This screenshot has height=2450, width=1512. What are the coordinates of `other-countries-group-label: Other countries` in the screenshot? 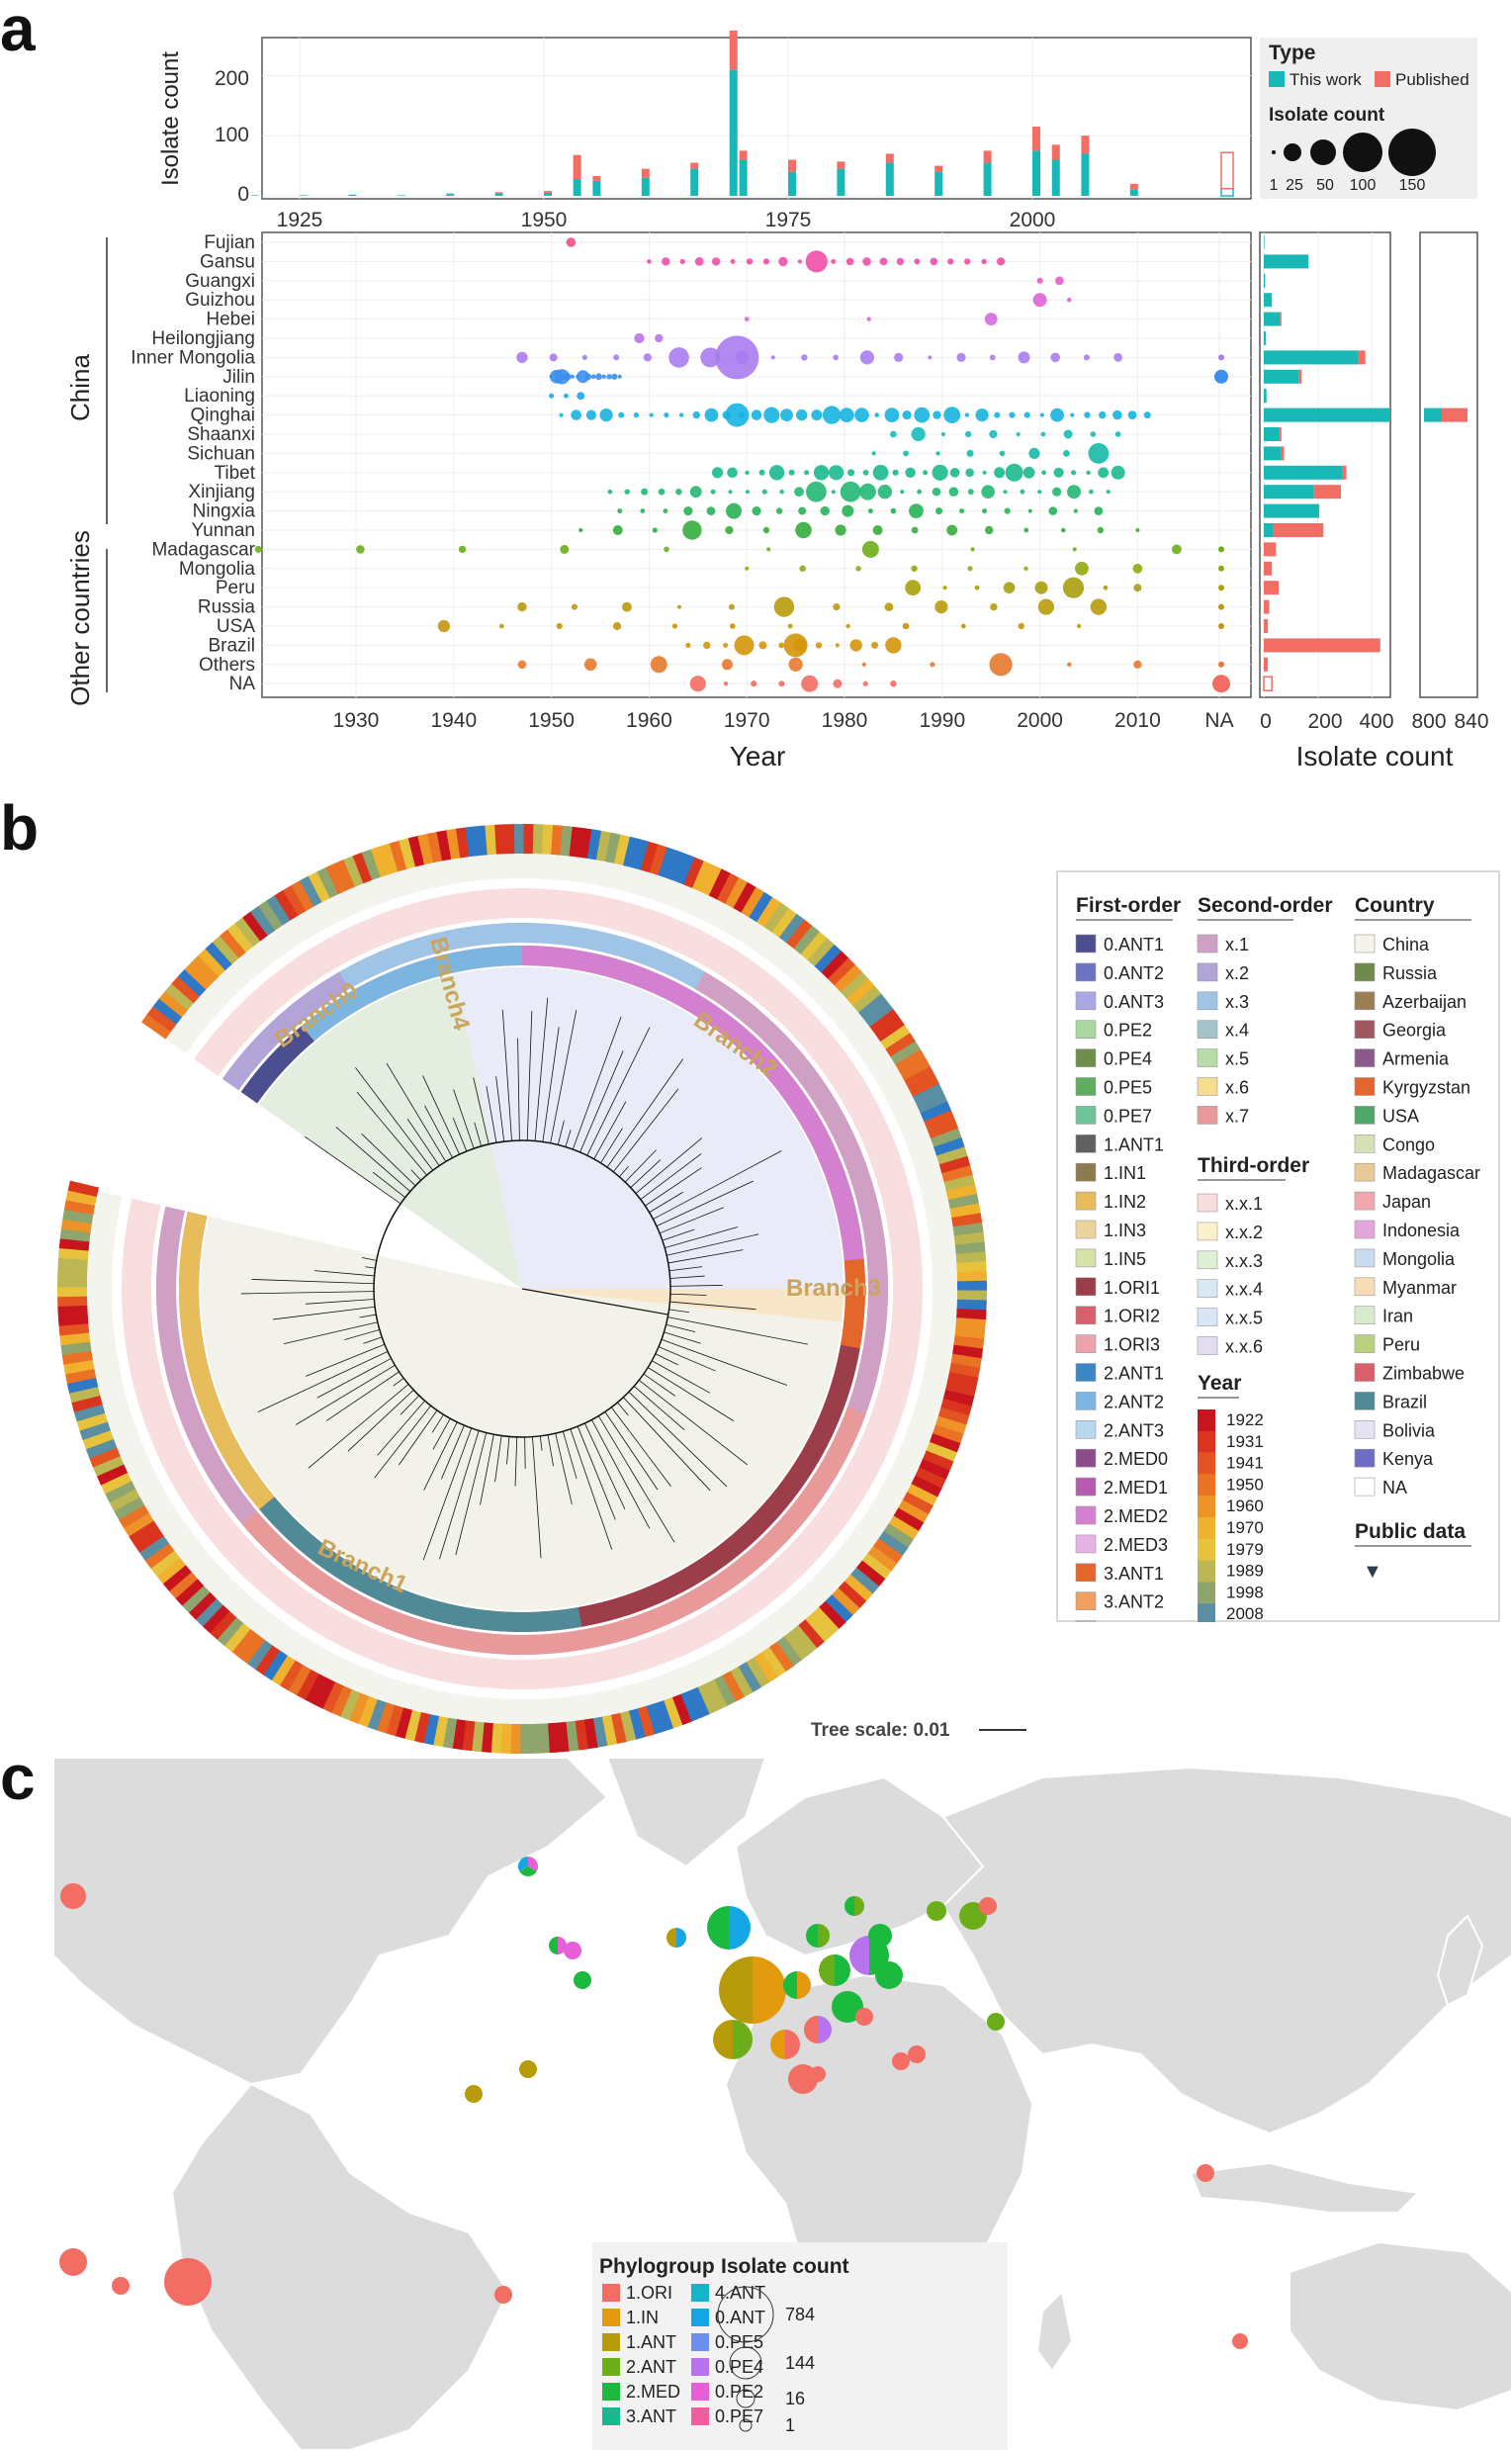 It's located at (80, 618).